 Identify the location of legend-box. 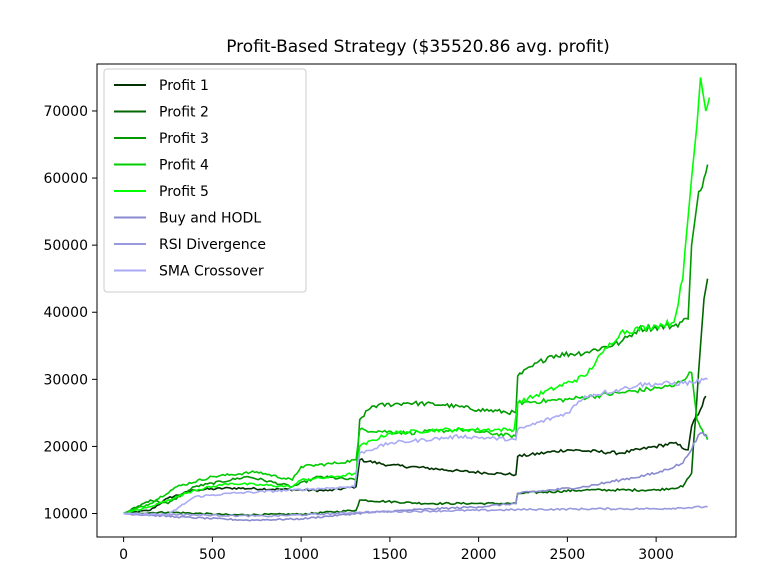
(205, 180).